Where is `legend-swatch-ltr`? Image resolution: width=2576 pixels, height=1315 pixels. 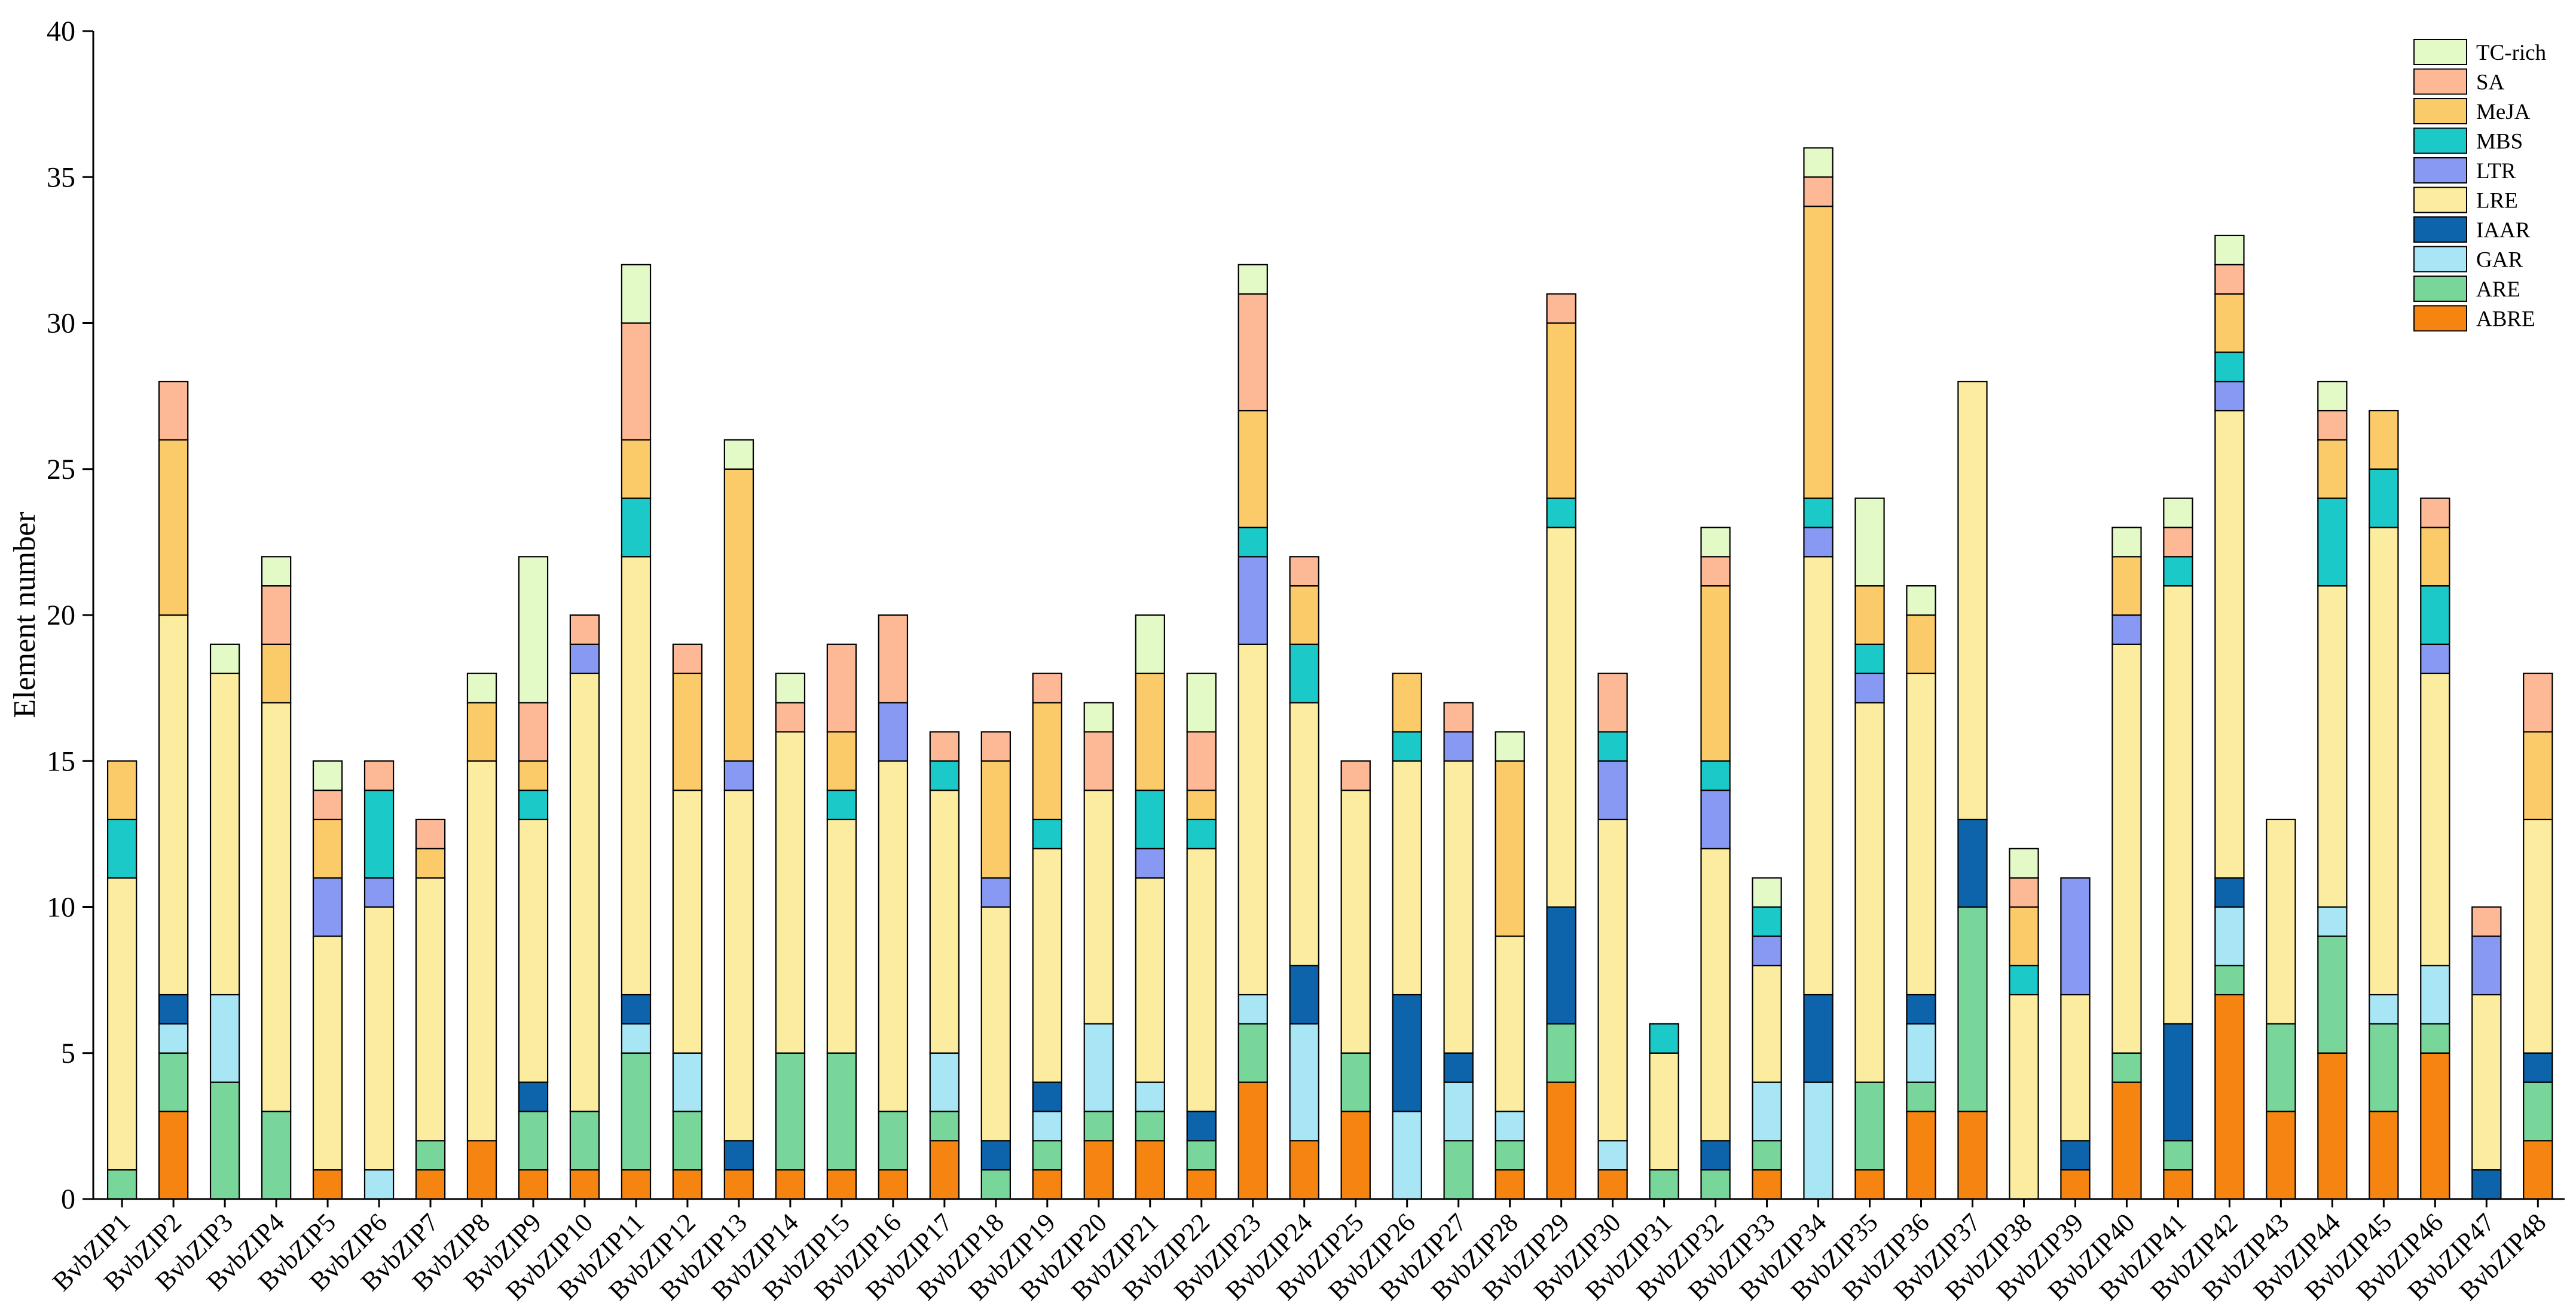
legend-swatch-ltr is located at coordinates (2440, 171).